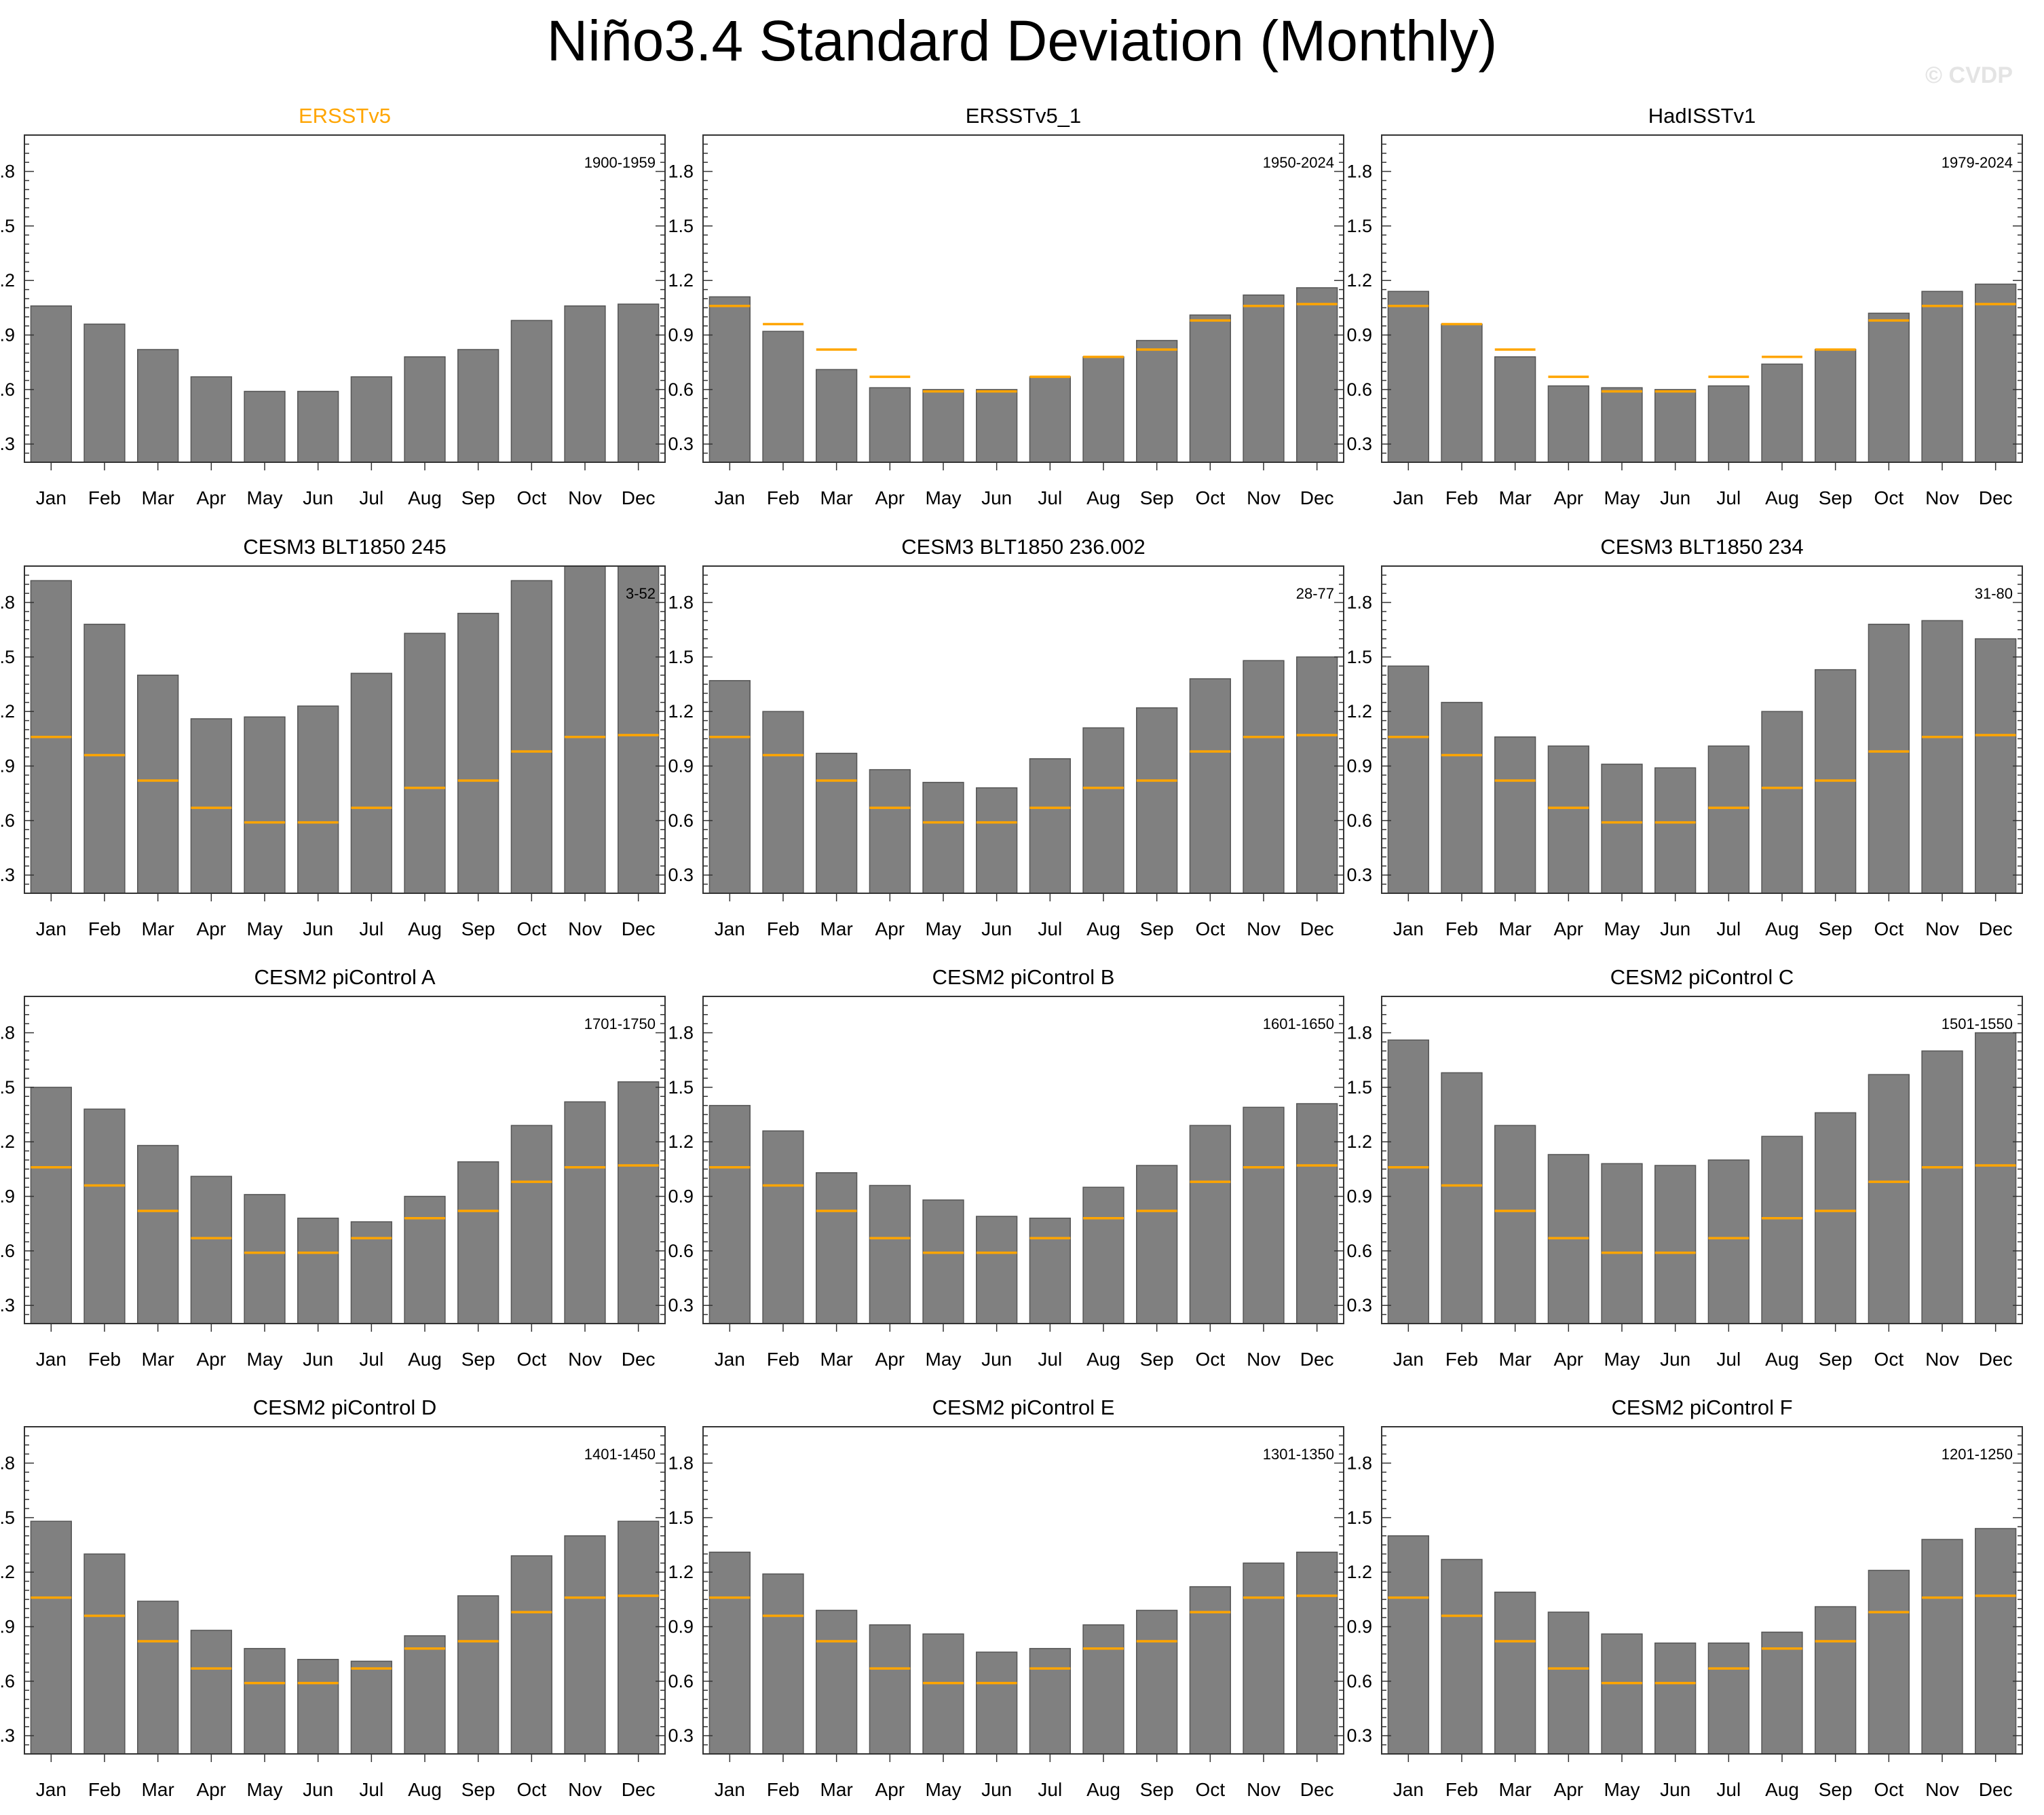  Describe the element at coordinates (1023, 547) in the screenshot. I see `panel-title: CESM3 BLT1850 236.002` at that location.